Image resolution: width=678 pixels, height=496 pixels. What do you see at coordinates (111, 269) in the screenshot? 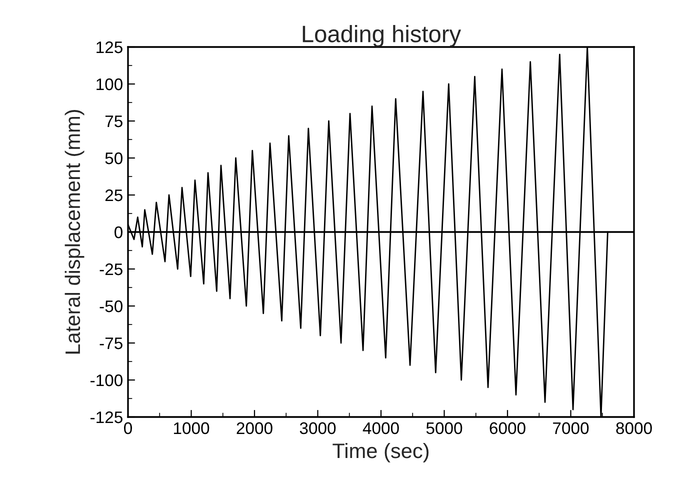
I see `y-tick-label: -25` at bounding box center [111, 269].